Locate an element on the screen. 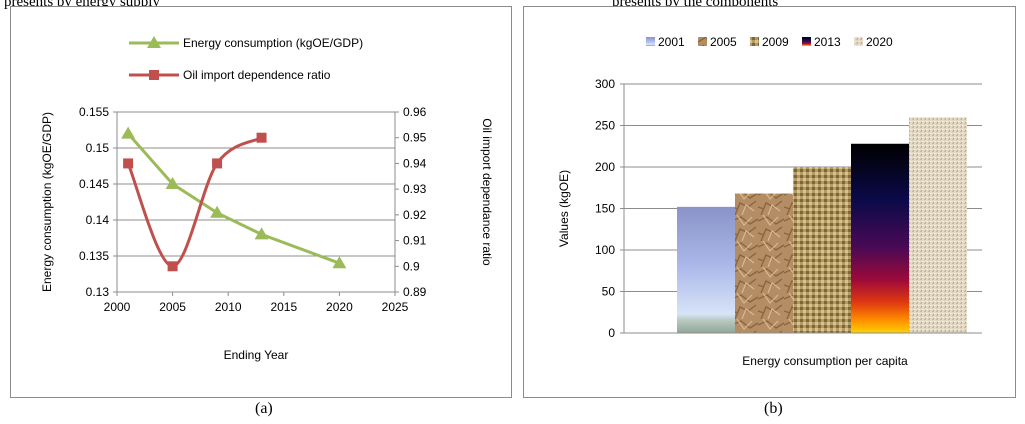  caption-b: (b) is located at coordinates (773, 408).